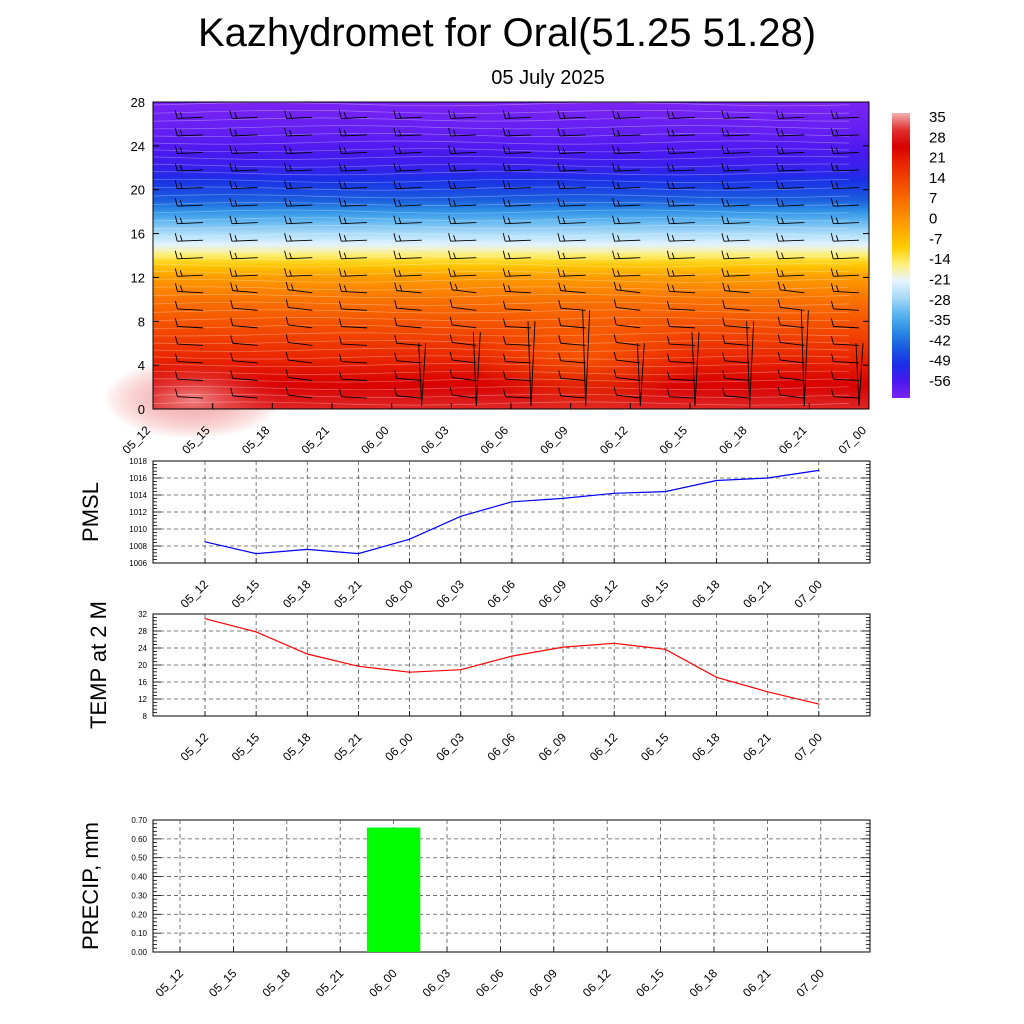 The width and height of the screenshot is (1024, 1024). Describe the element at coordinates (604, 594) in the screenshot. I see `x-tick-label: 06_12` at that location.